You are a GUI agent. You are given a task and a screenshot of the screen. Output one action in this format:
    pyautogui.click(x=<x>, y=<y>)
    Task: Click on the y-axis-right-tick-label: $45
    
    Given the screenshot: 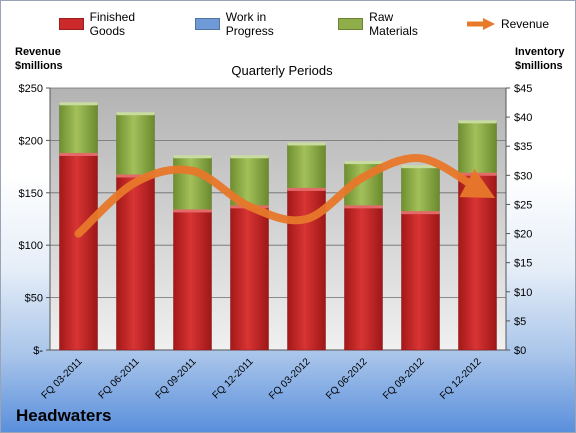 What is the action you would take?
    pyautogui.click(x=523, y=89)
    